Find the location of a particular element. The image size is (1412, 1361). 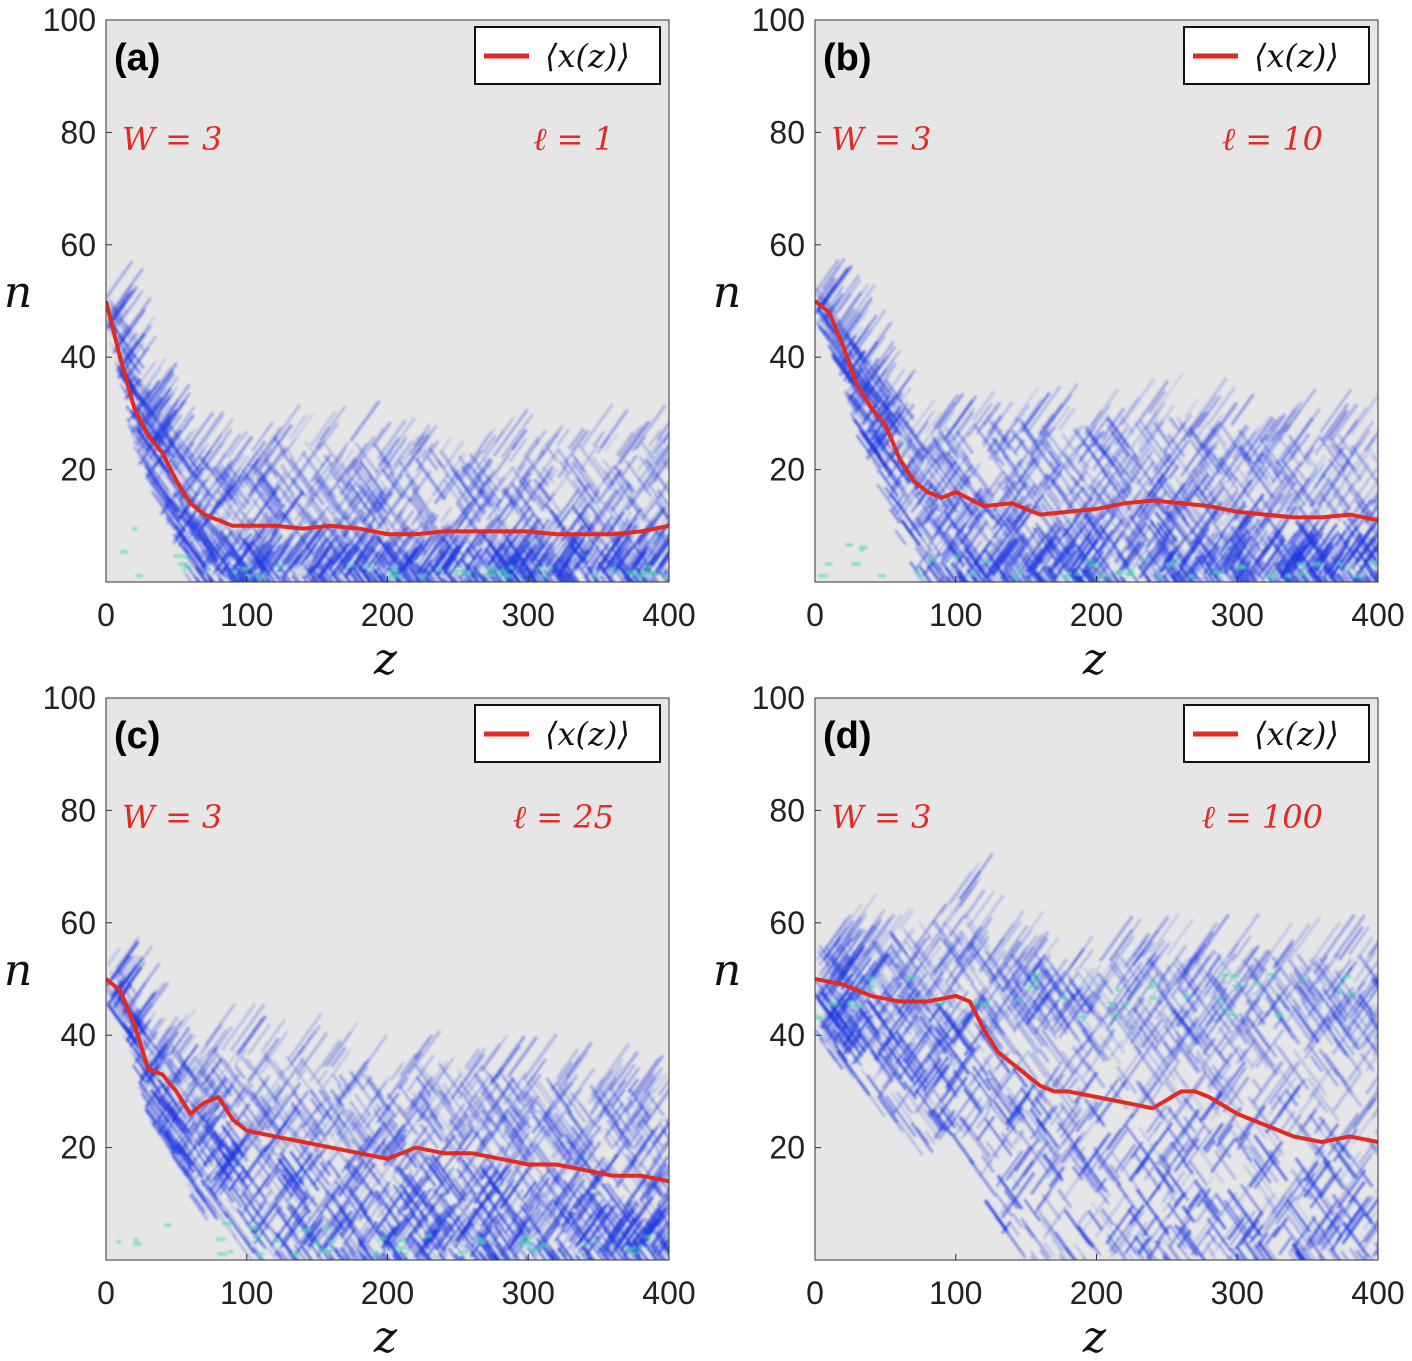

panel-label: (d) is located at coordinates (847, 736).